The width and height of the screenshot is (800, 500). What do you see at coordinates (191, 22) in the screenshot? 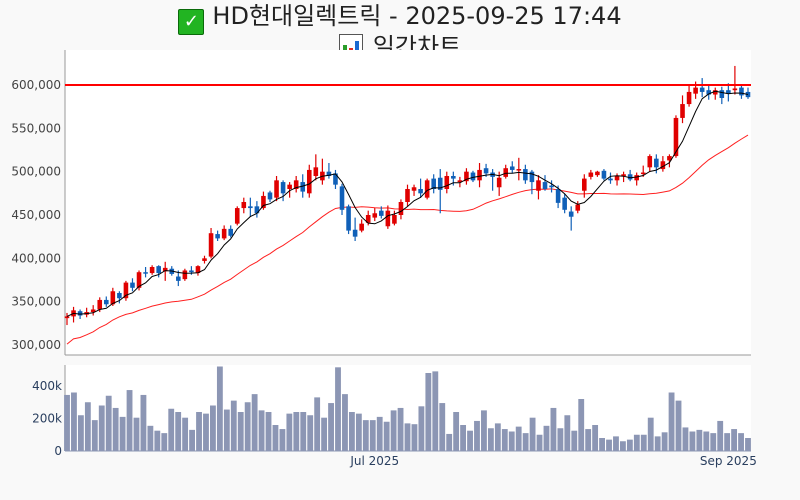
I see `check-mark-icon: ✓` at bounding box center [191, 22].